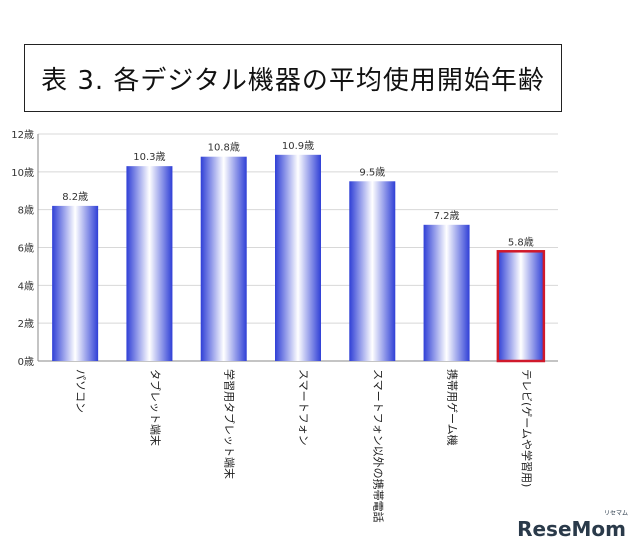 This screenshot has height=553, width=640. I want to click on watermark-logo: ReseMom, so click(571, 529).